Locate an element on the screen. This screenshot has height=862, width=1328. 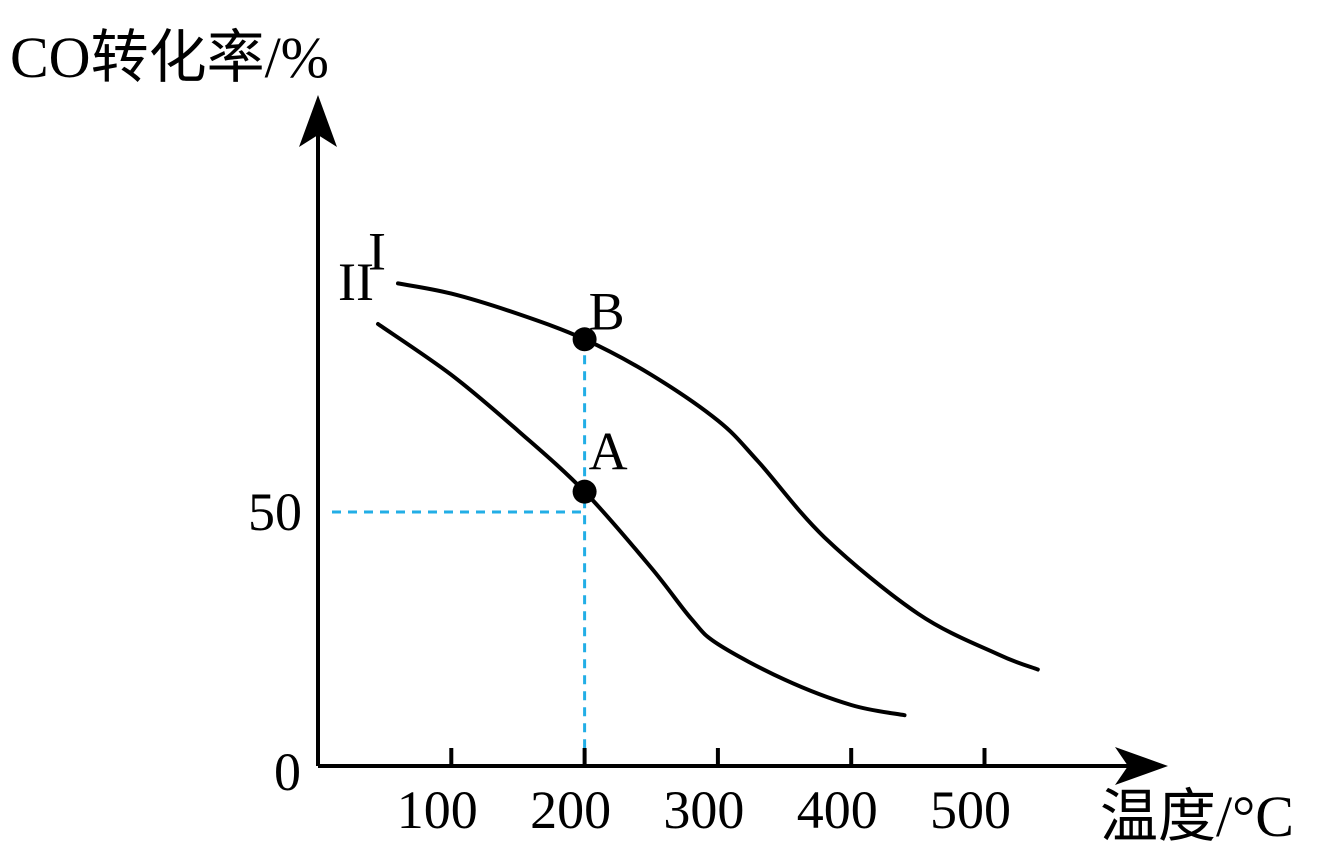
series-labels: III is located at coordinates (362, 266).